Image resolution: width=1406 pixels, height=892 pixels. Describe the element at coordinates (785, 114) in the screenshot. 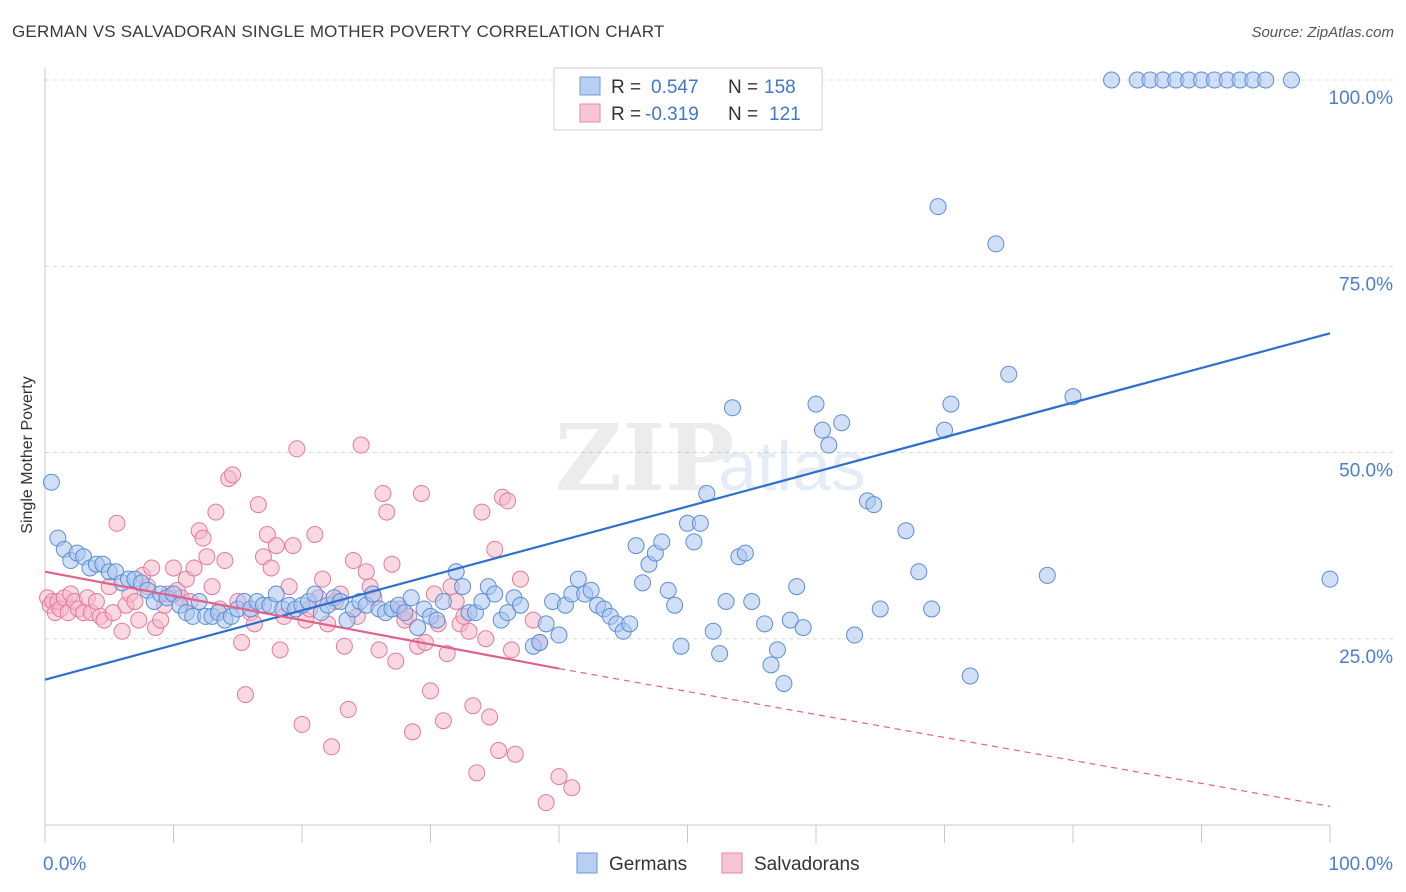

I see `legend-salvadoran-n-value: 121` at that location.